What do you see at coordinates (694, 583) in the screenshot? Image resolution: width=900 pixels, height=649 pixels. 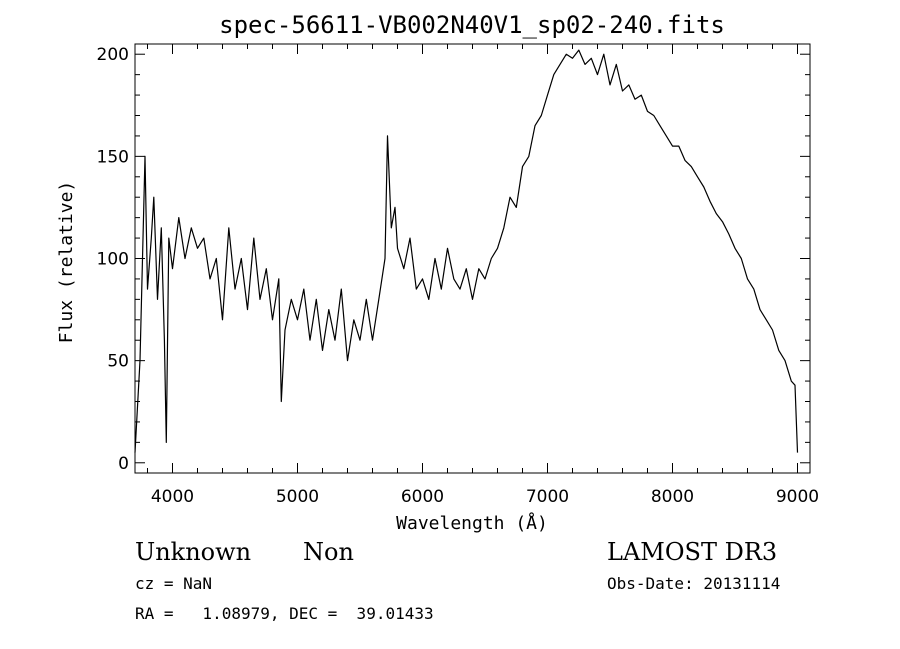 I see `observation-date: Obs-Date: 20131114` at bounding box center [694, 583].